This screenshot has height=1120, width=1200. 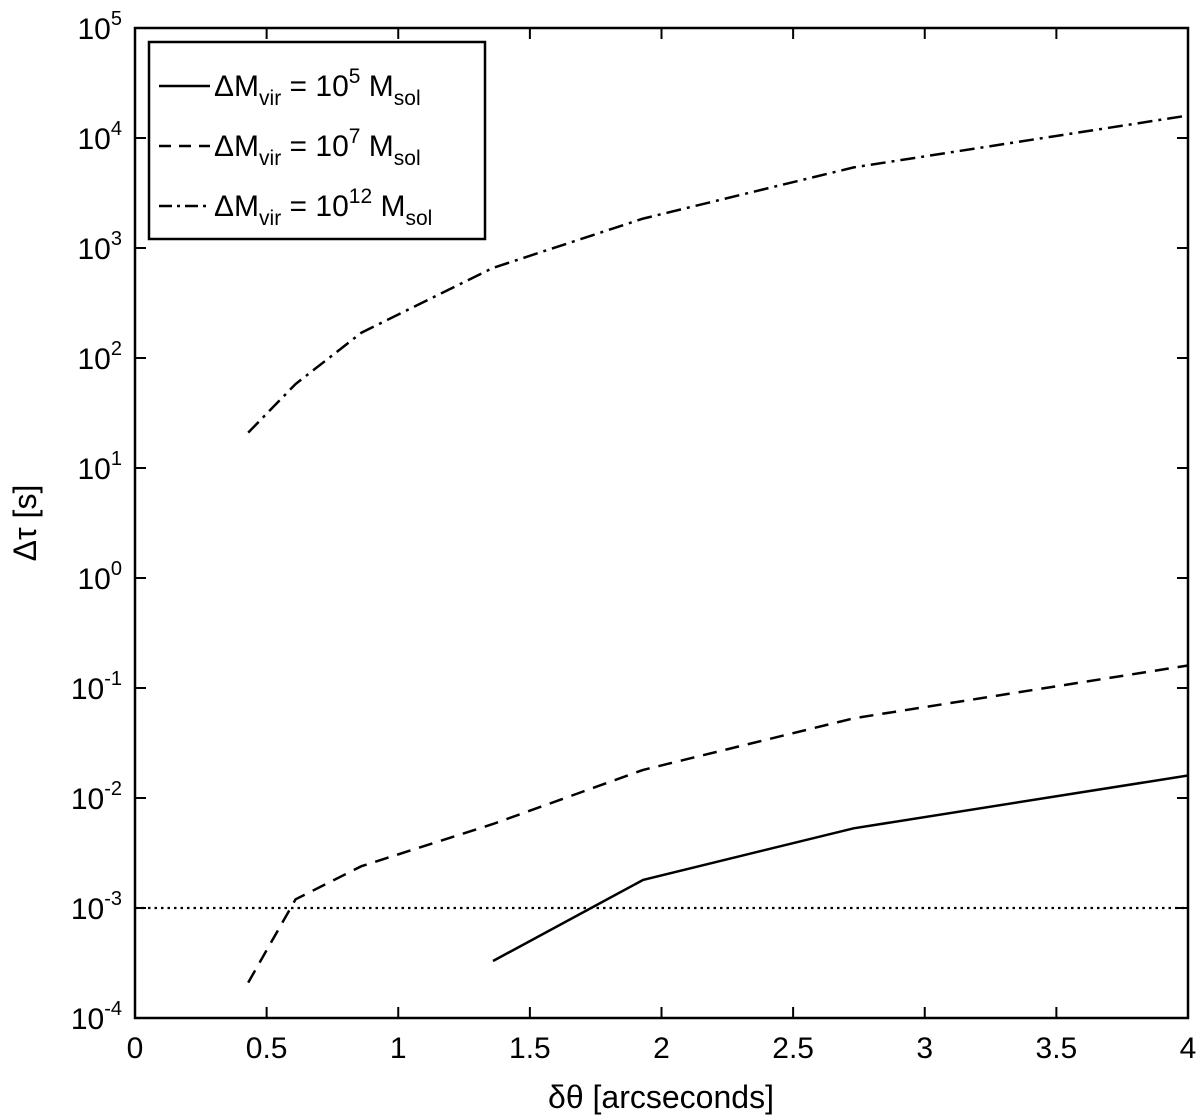 What do you see at coordinates (100, 467) in the screenshot?
I see `y-tick-label: 10¹` at bounding box center [100, 467].